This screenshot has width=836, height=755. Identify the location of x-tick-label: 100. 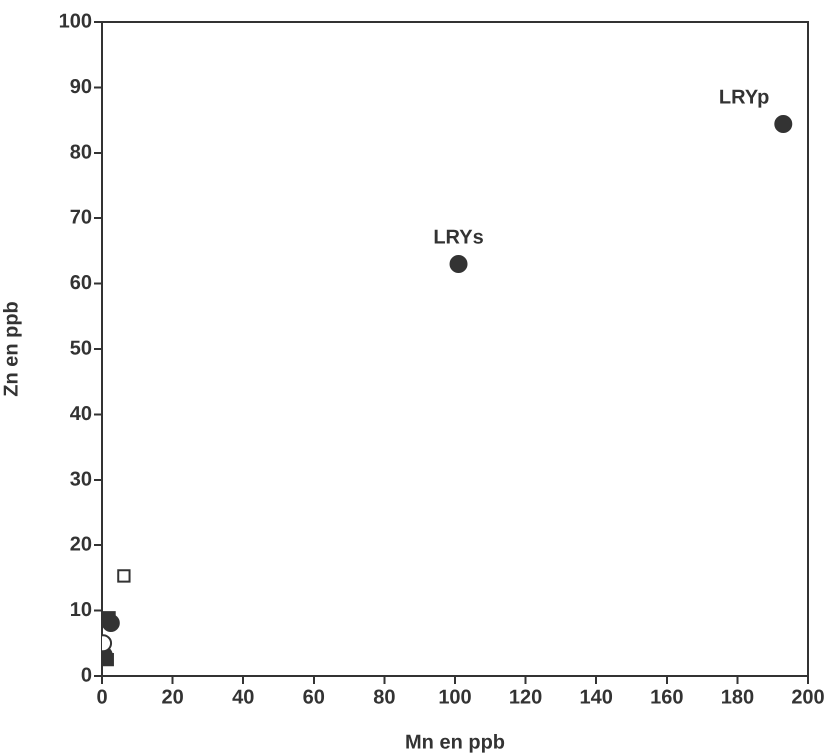
(455, 697).